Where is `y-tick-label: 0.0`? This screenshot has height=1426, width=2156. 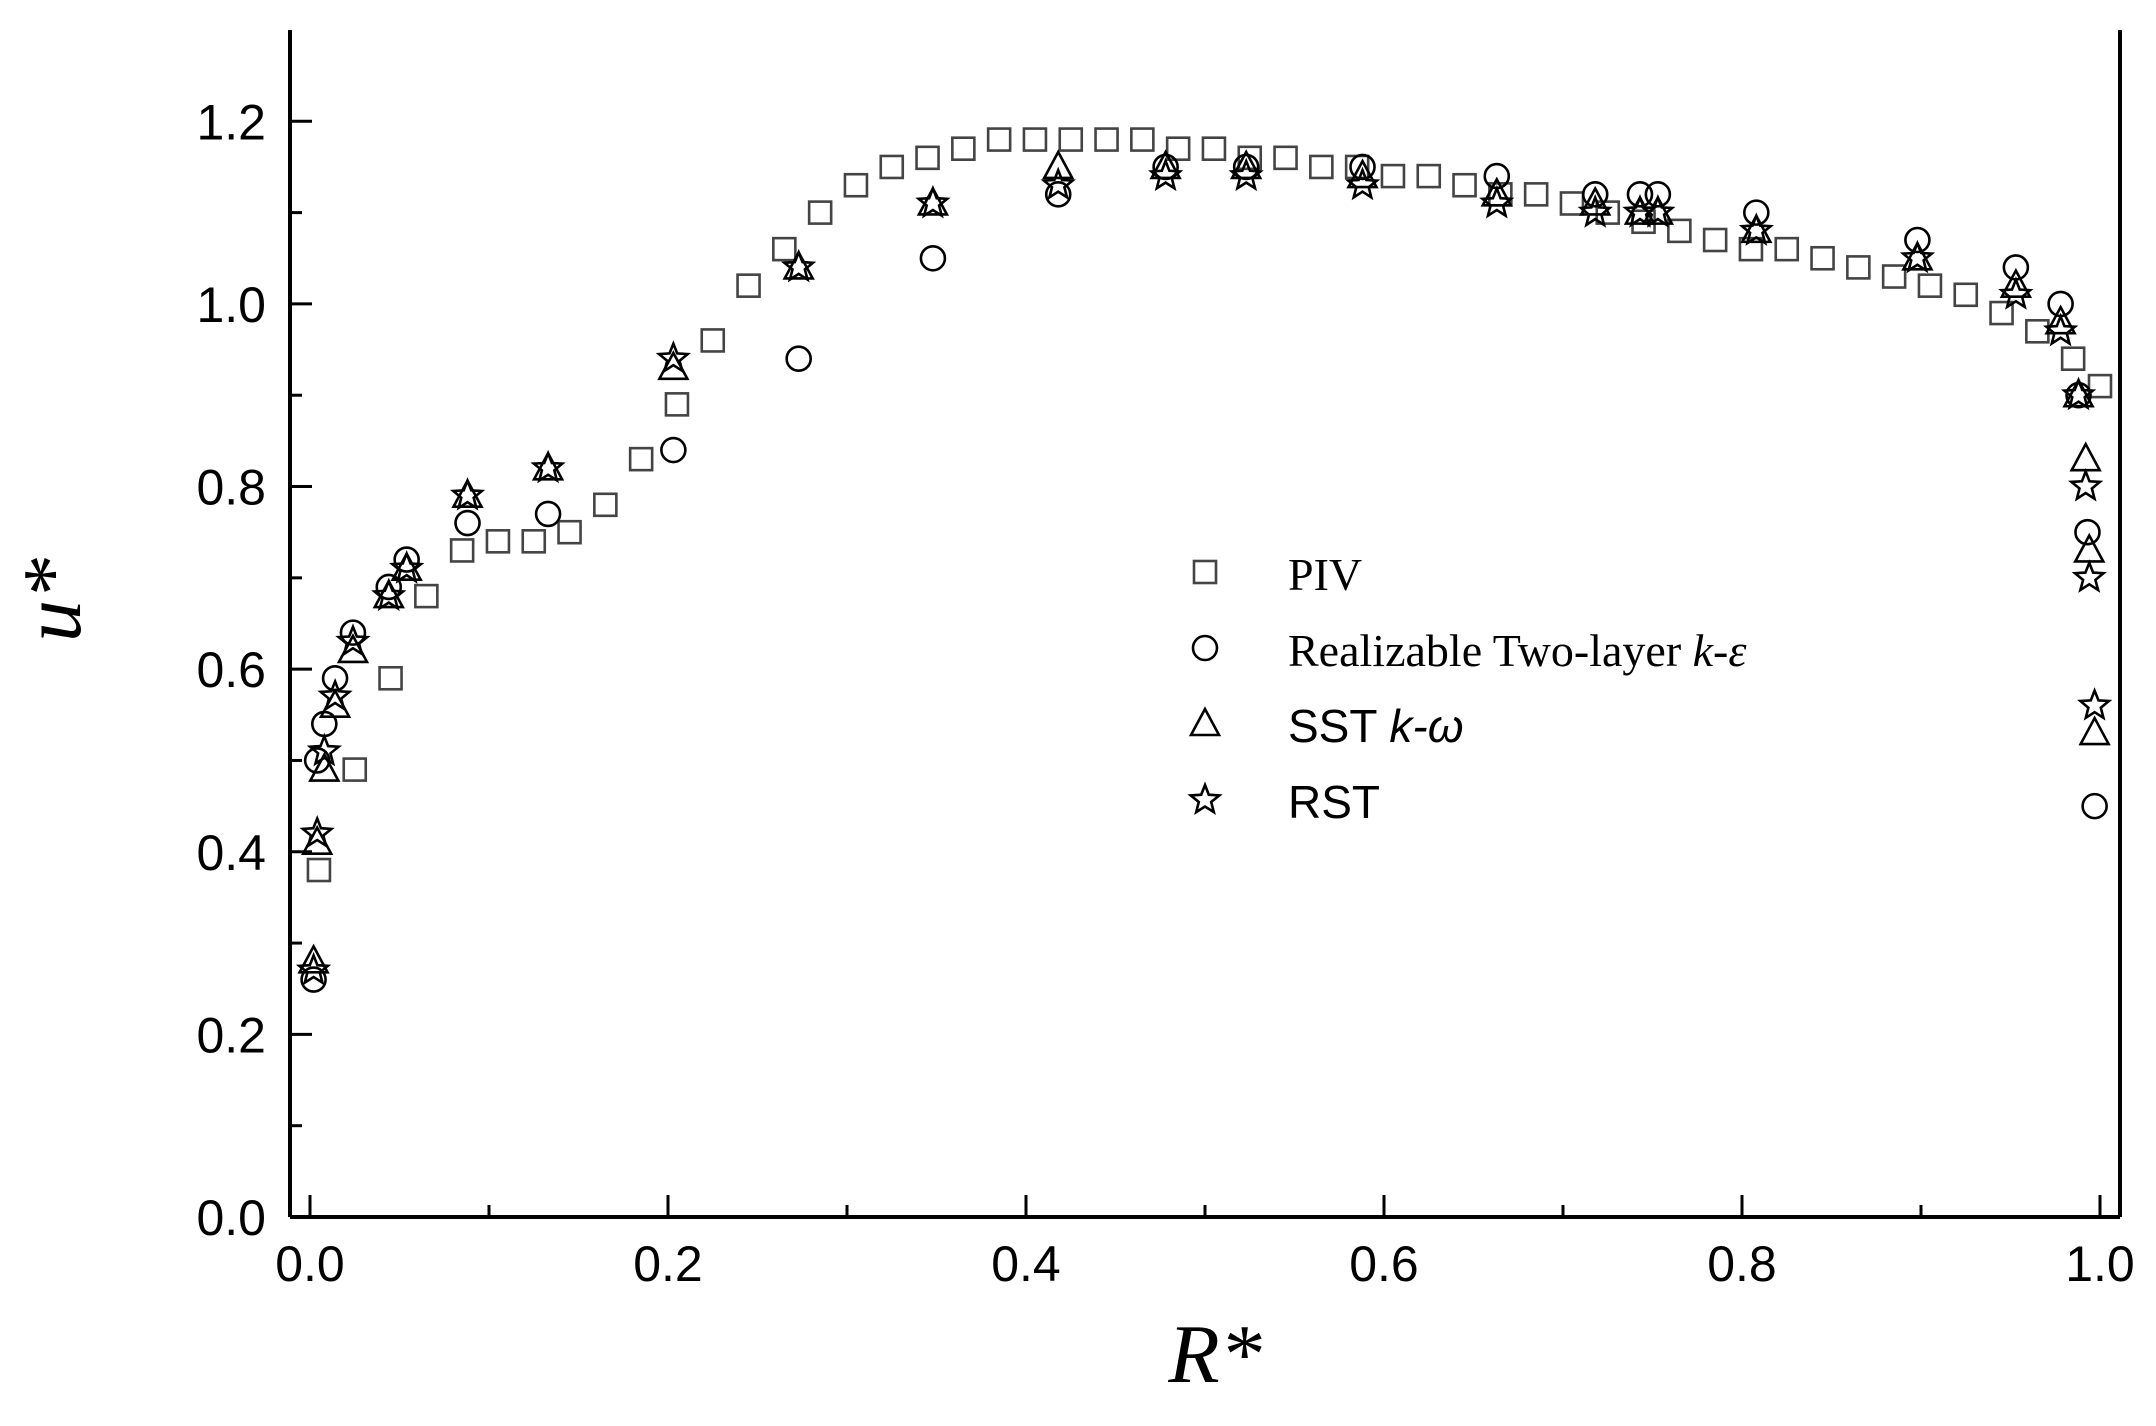 y-tick-label: 0.0 is located at coordinates (231, 1218).